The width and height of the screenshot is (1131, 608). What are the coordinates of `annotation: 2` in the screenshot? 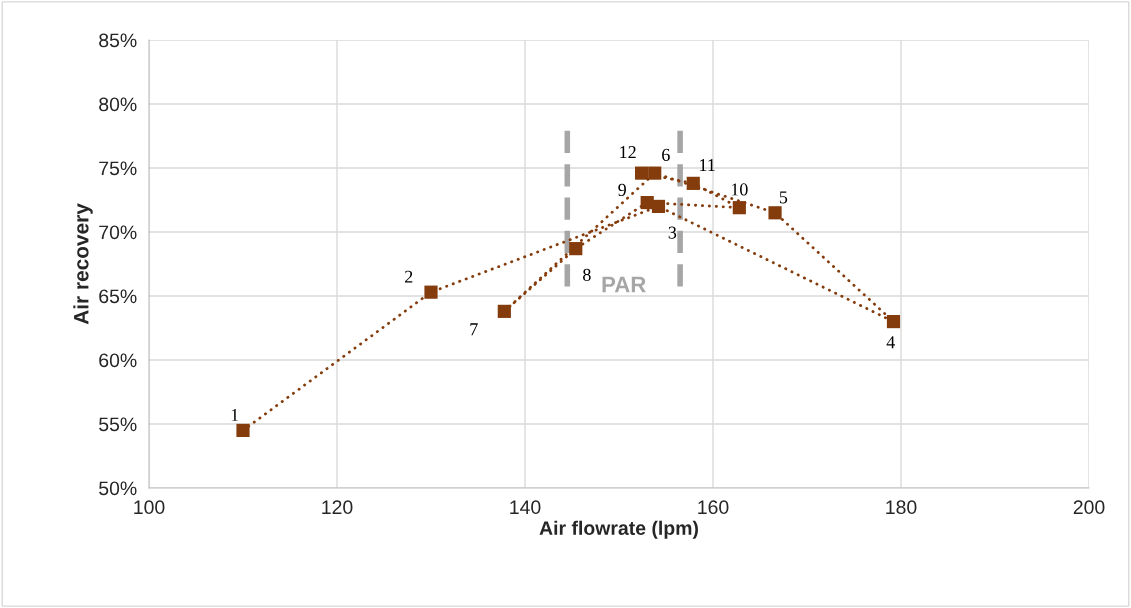 It's located at (409, 276).